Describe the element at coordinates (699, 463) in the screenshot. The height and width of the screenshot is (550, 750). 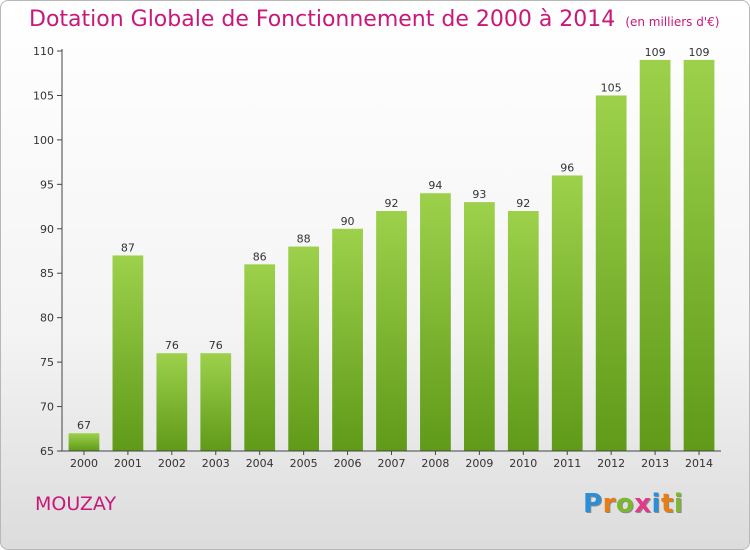
I see `x-tick-label: 2014` at that location.